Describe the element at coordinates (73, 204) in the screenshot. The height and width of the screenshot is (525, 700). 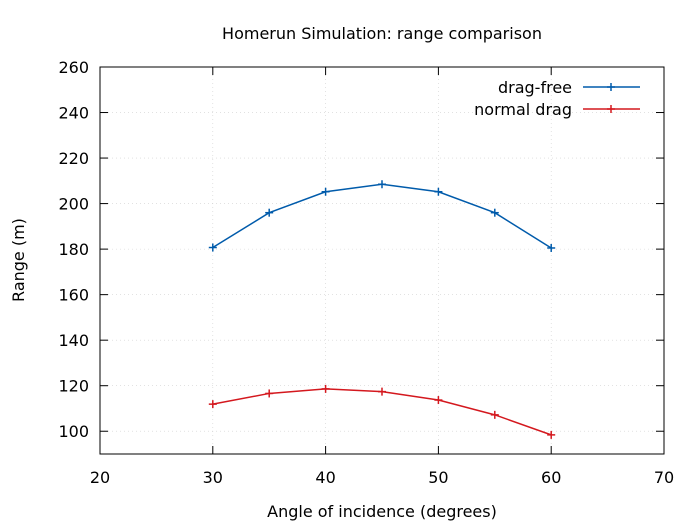
I see `y-tick-label: 200` at that location.